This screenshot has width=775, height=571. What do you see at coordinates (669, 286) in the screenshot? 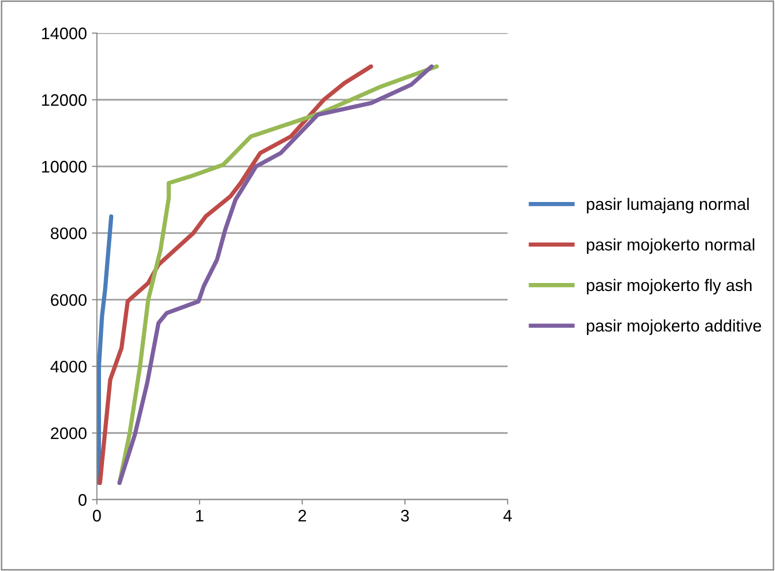
I see `legend-label: pasir mojokerto fly ash` at bounding box center [669, 286].